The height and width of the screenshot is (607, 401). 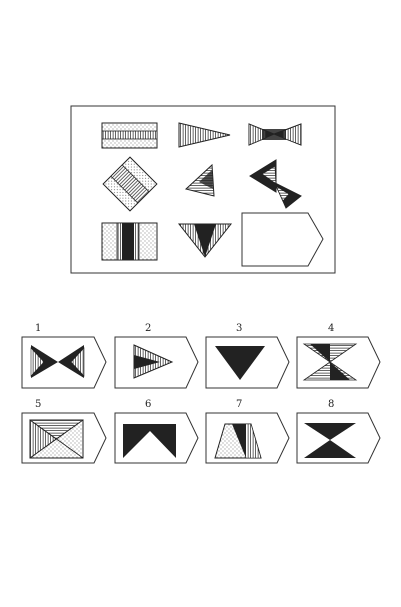 I want to click on option-4: 4, so click(x=338, y=356).